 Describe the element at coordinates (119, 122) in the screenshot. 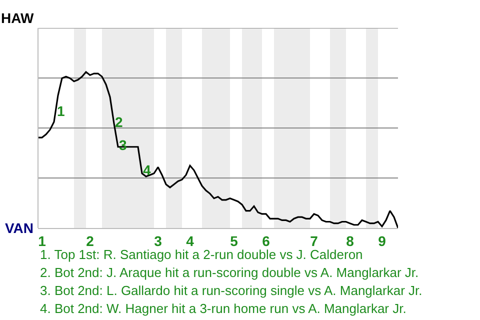

I see `annotation: 2` at that location.